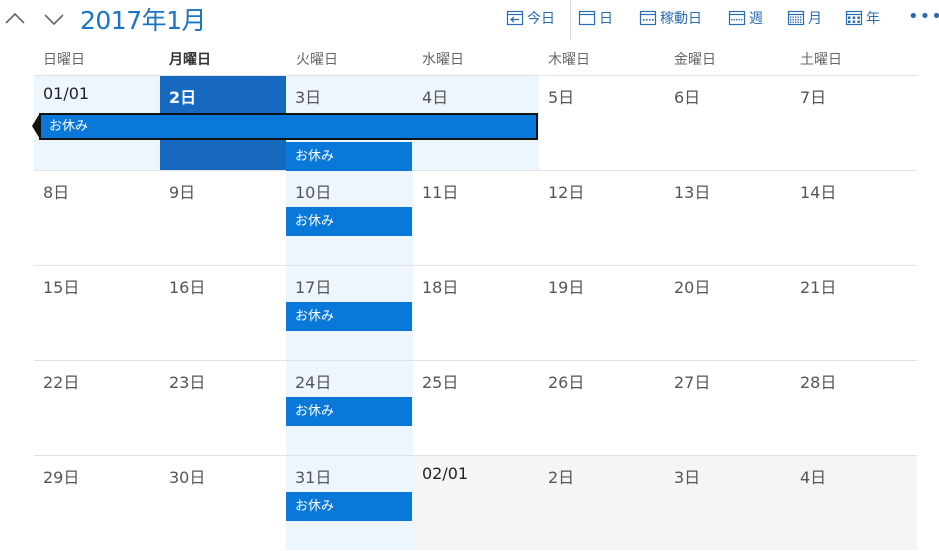 The width and height of the screenshot is (939, 551). I want to click on day-number: 27日, so click(692, 382).